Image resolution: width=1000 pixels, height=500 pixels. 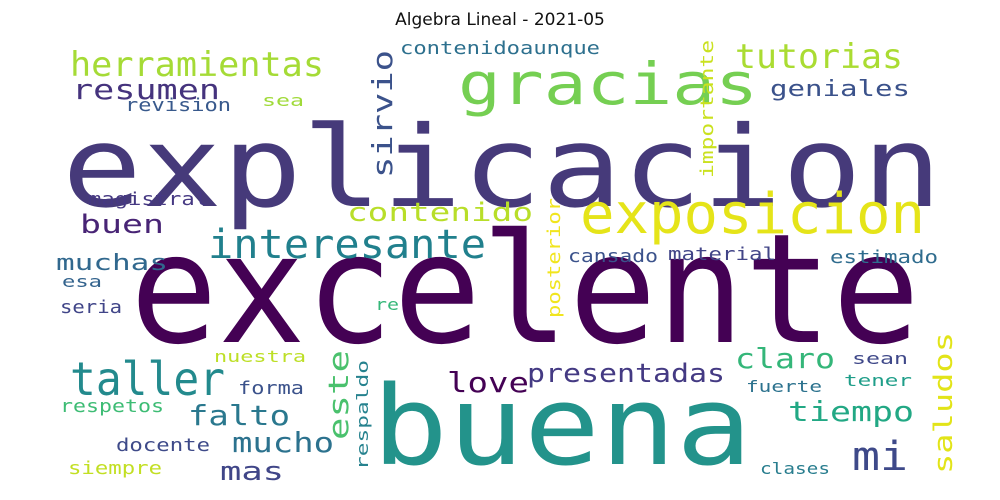 I want to click on cloud-word-gracias: gracias, so click(x=608, y=84).